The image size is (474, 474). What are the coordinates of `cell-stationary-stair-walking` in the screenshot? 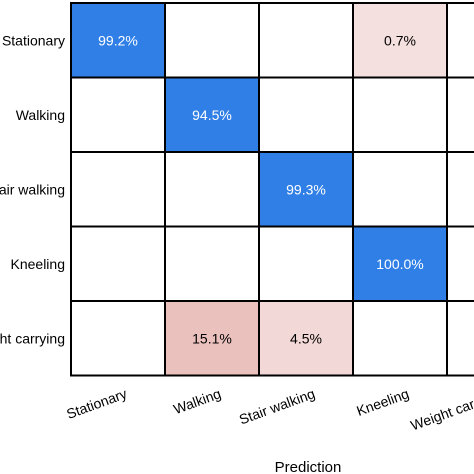 It's located at (306, 40).